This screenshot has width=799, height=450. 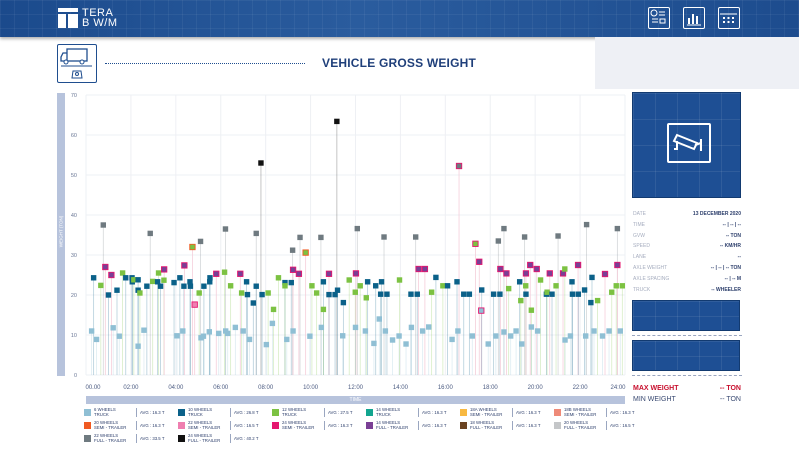 I want to click on info-row-gvw: GVW -- TON, so click(x=687, y=236).